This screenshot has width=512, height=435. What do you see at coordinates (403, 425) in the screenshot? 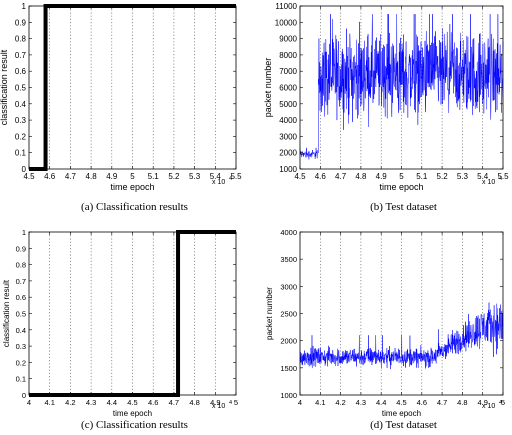
I see `subfigure-caption: (d) Test dataset` at bounding box center [403, 425].